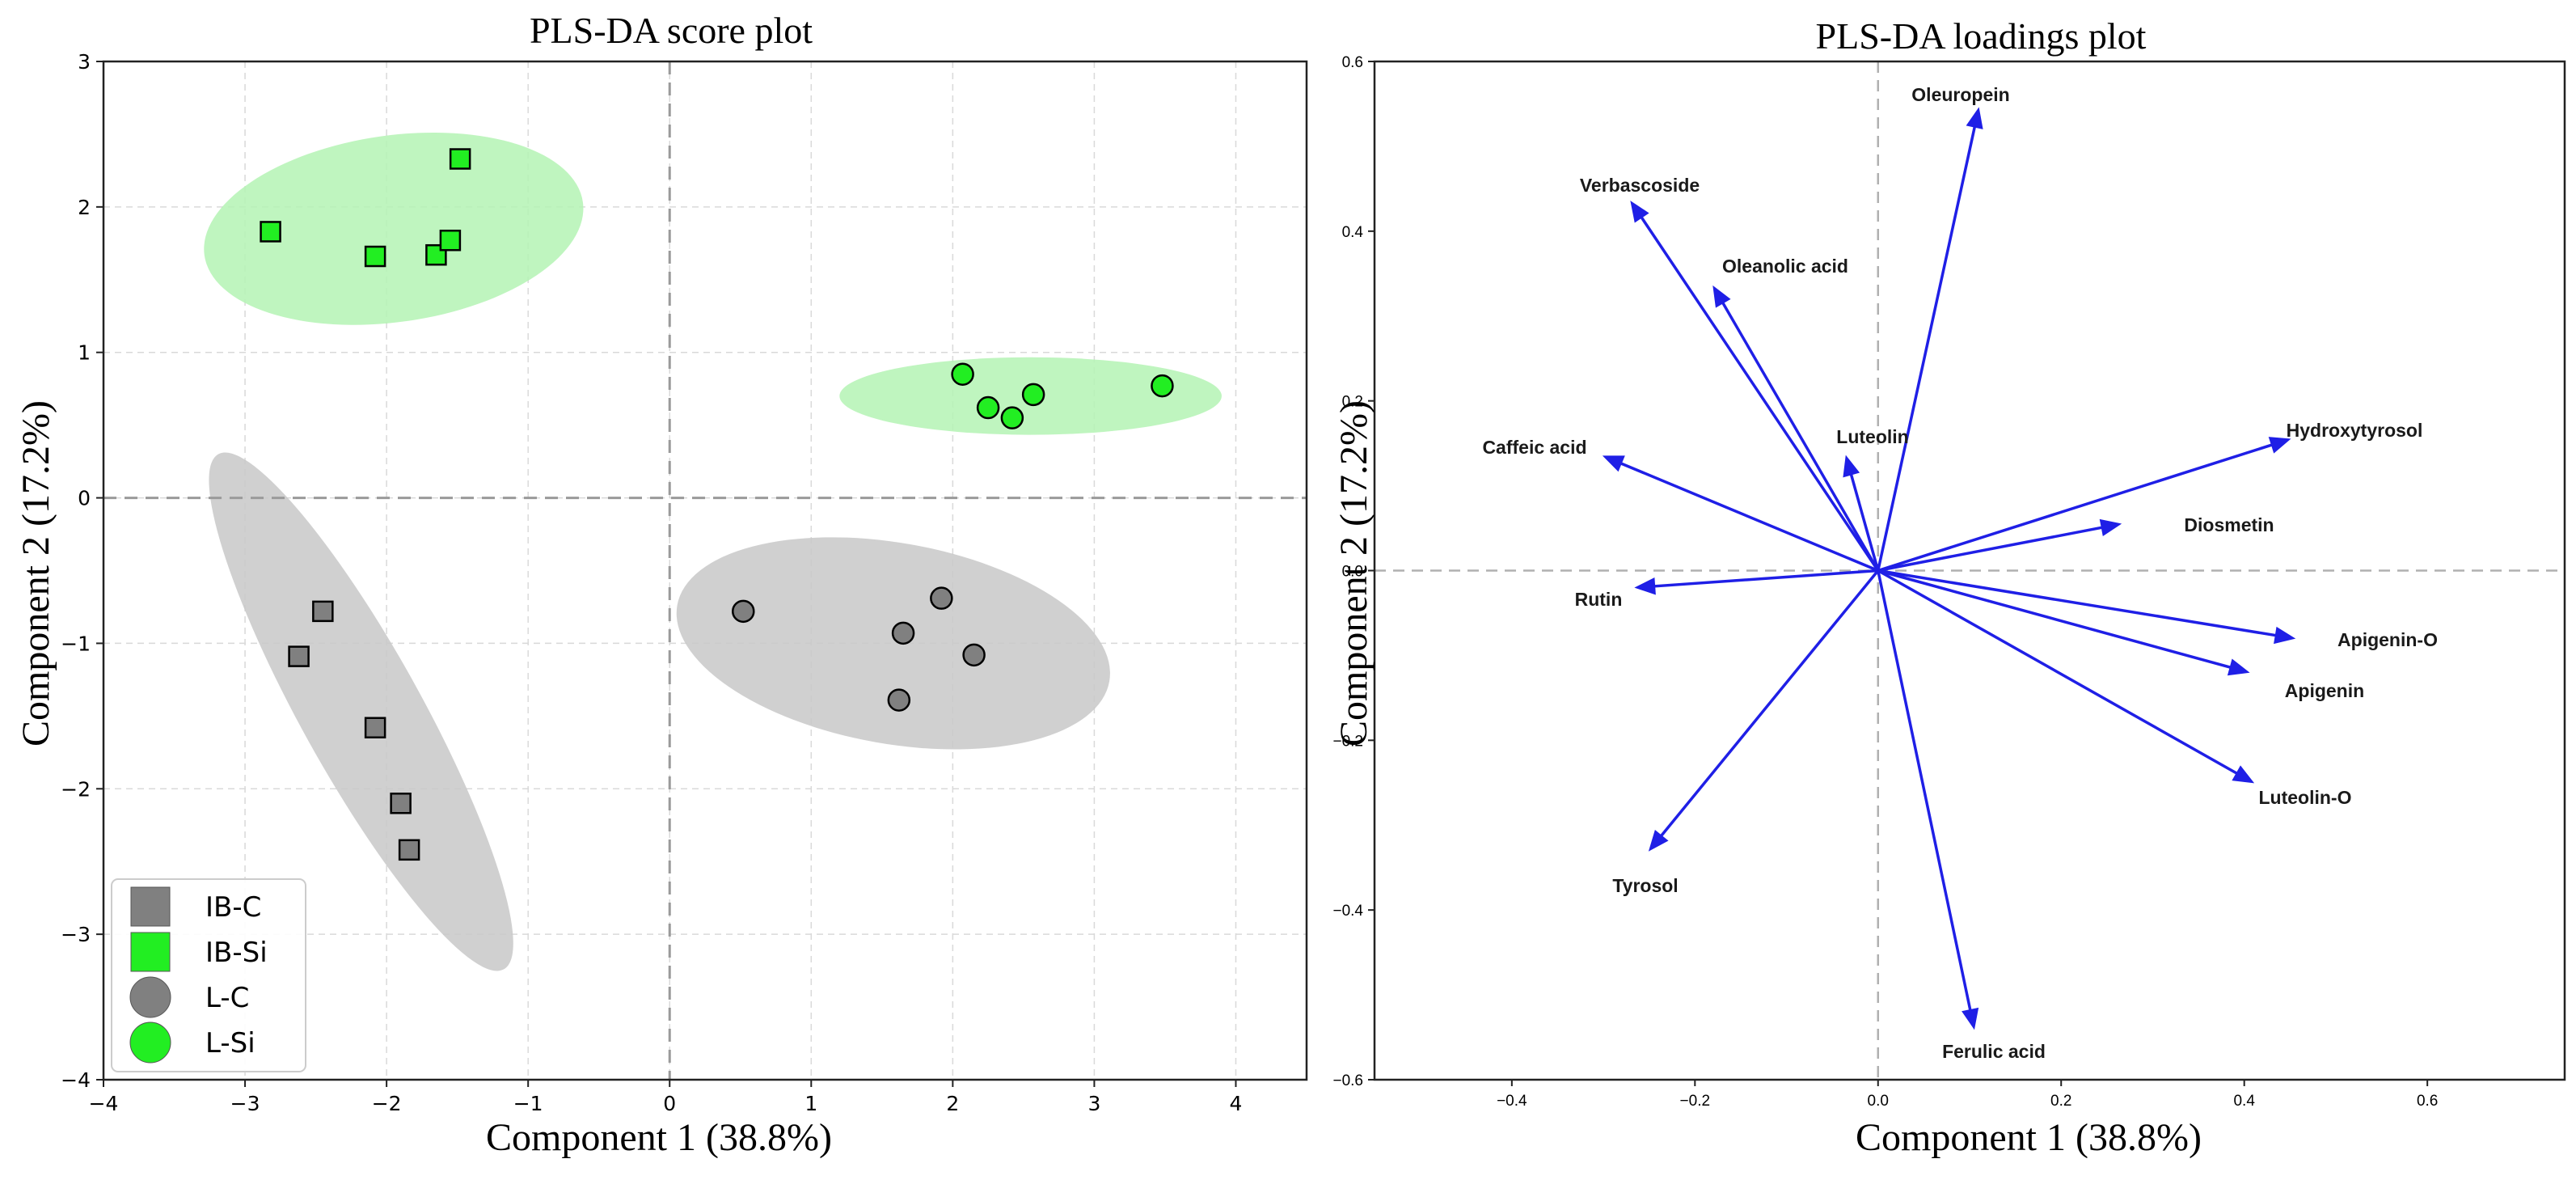 This screenshot has height=1180, width=2576. What do you see at coordinates (1093, 1103) in the screenshot?
I see `score-x-tick-label: 3` at bounding box center [1093, 1103].